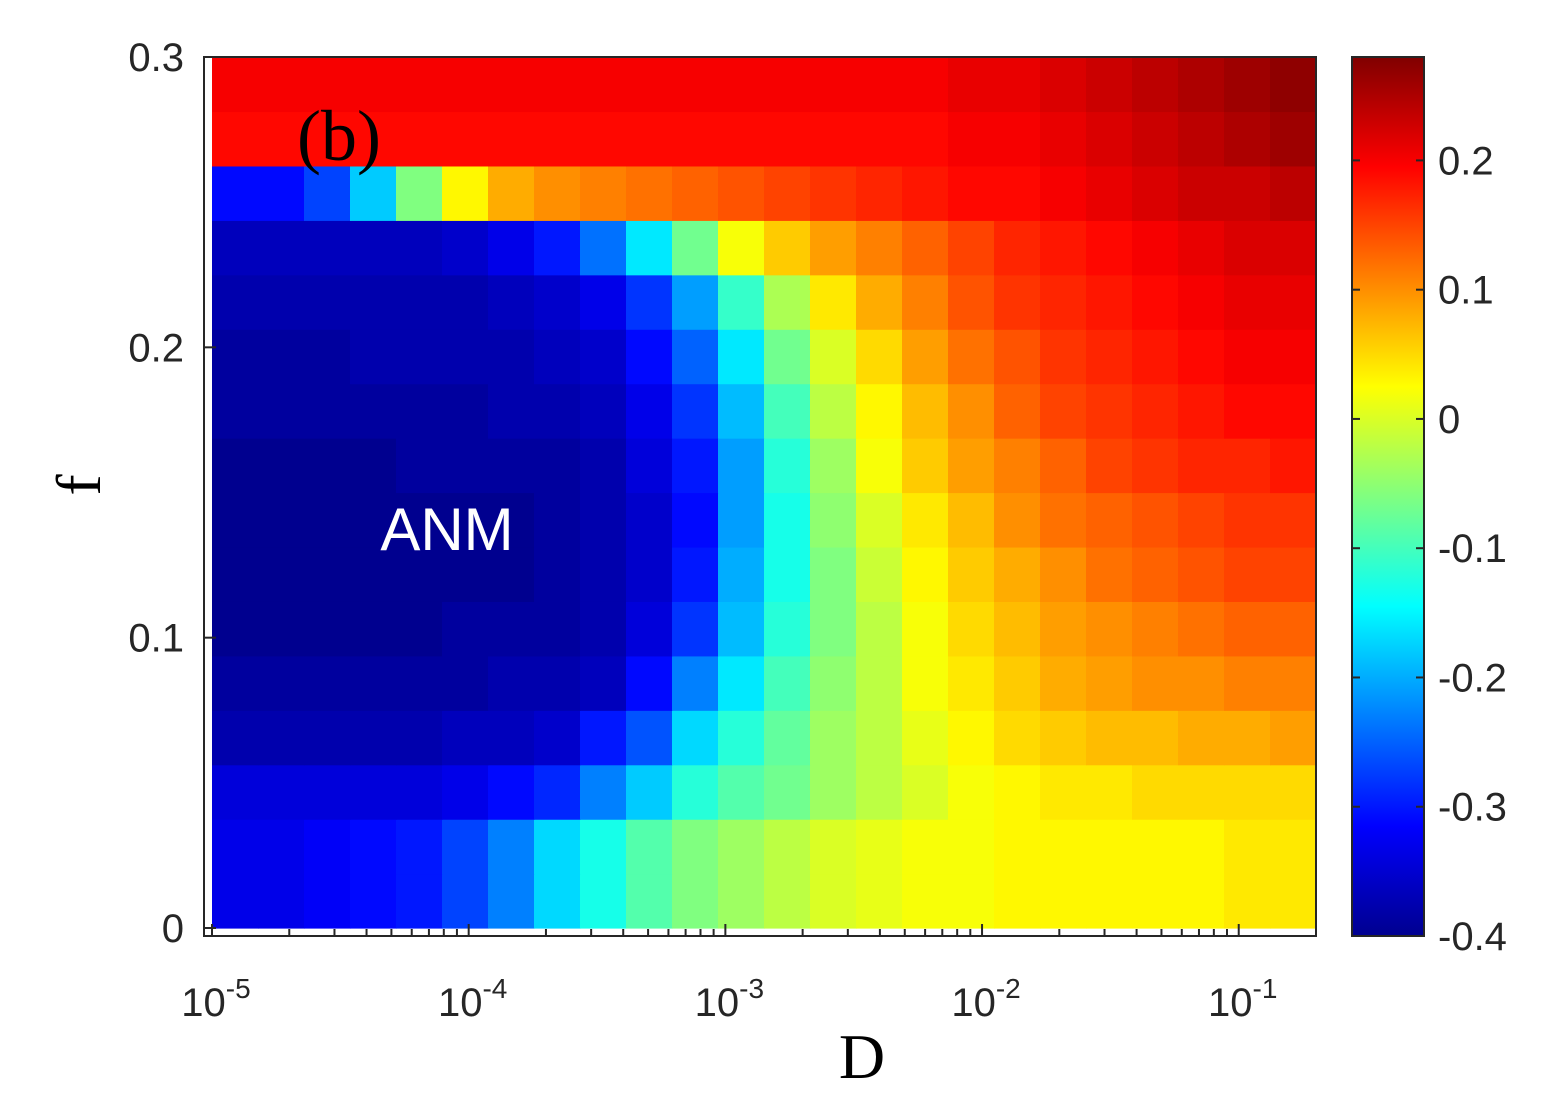  Describe the element at coordinates (173, 929) in the screenshot. I see `y-tick-label: 0` at that location.